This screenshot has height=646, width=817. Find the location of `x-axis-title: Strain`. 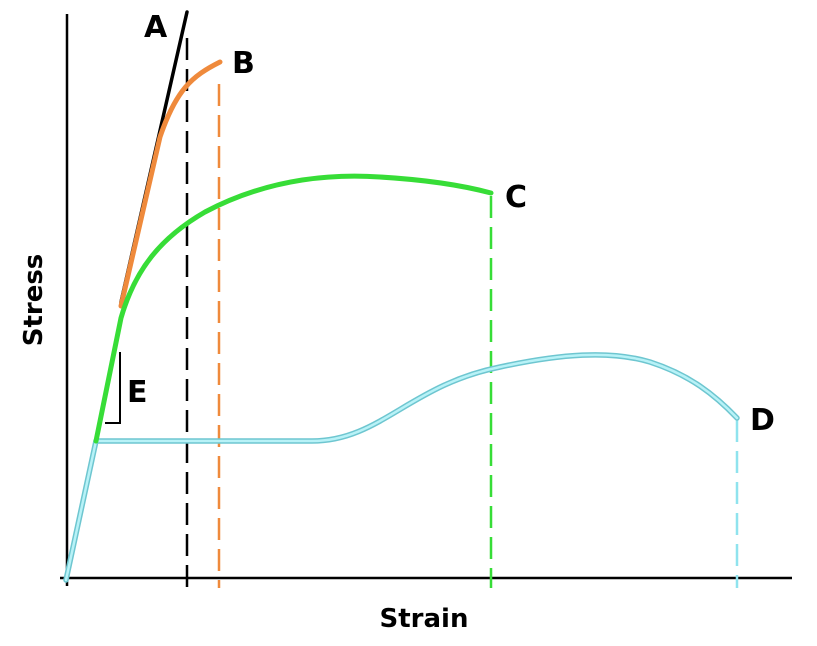

x-axis-title: Strain is located at coordinates (424, 619).